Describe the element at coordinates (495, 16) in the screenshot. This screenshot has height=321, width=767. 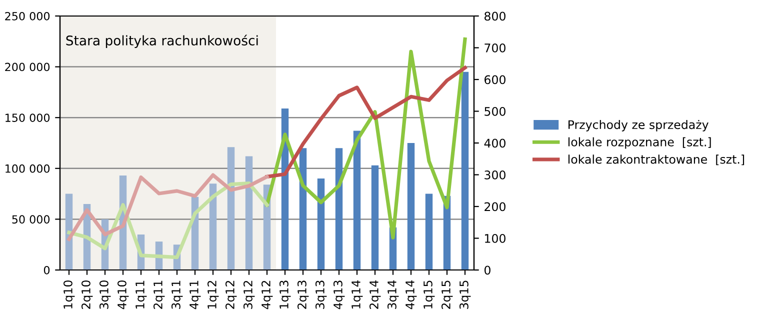
I see `y2-tick-label: 800` at that location.